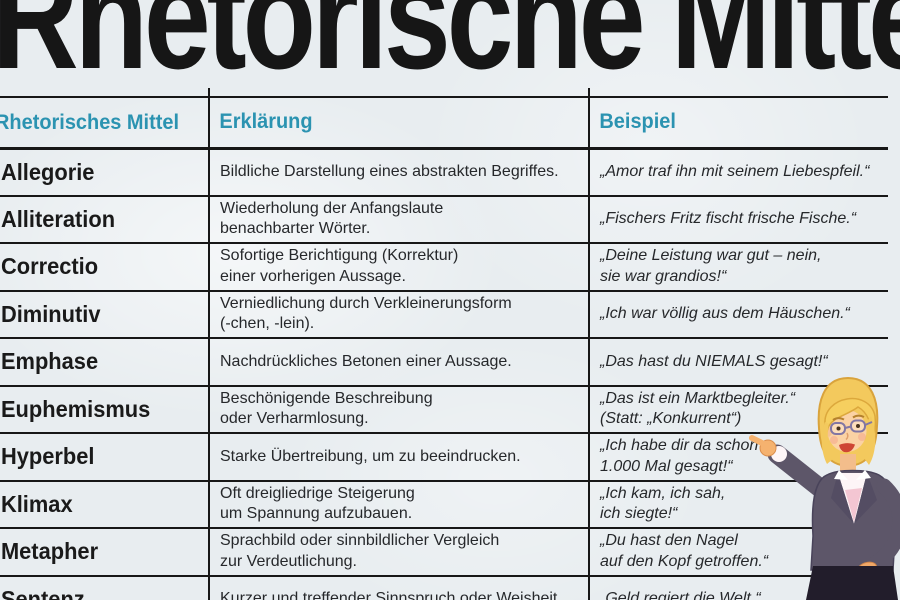 This screenshot has height=600, width=900. What do you see at coordinates (663, 503) in the screenshot?
I see `example-cell: „Ich kam, ich sah, ich siegte!“` at bounding box center [663, 503].